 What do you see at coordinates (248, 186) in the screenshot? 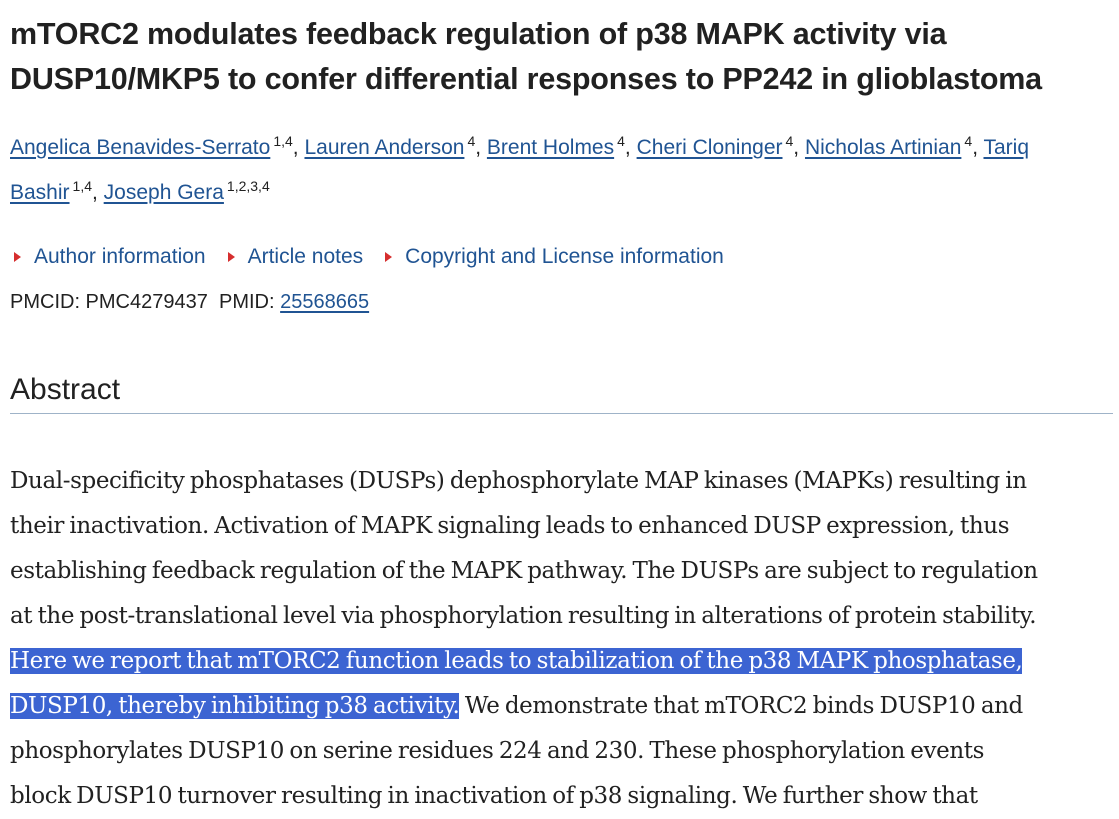
I see `author-affiliation: 1,2,3,4` at bounding box center [248, 186].